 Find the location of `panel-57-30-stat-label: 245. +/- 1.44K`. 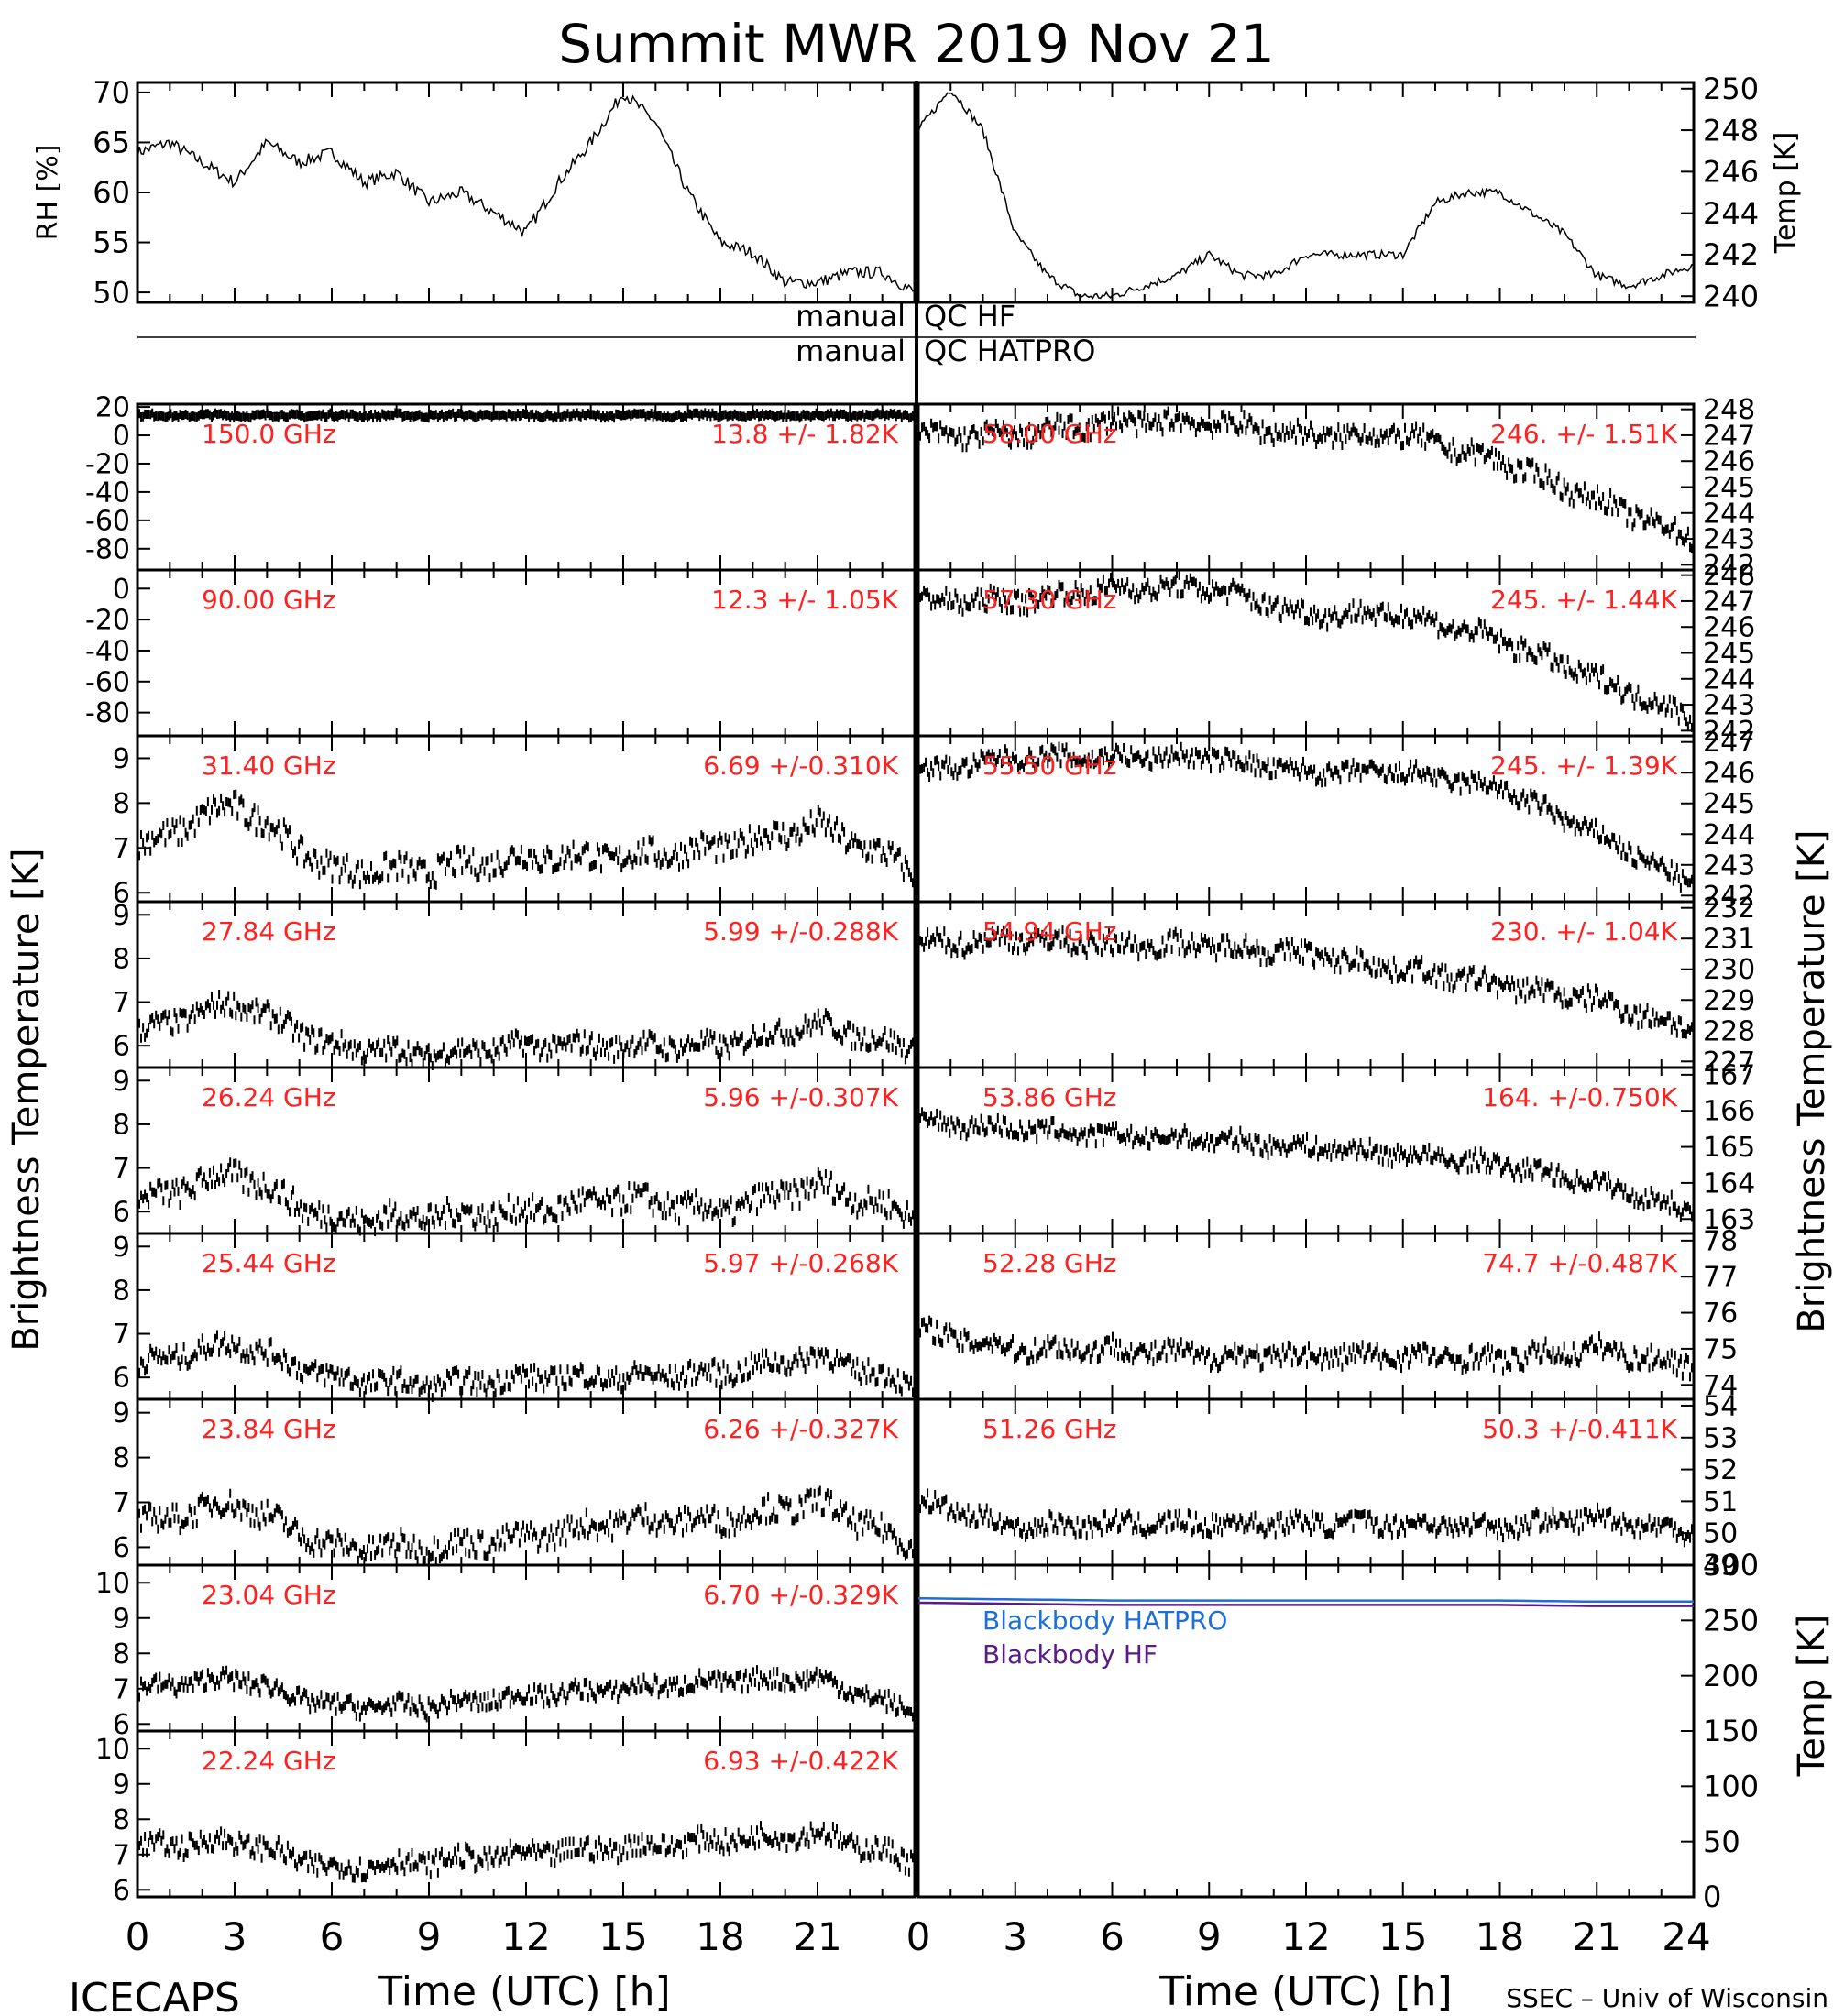

panel-57-30-stat-label: 245. +/- 1.44K is located at coordinates (1583, 600).